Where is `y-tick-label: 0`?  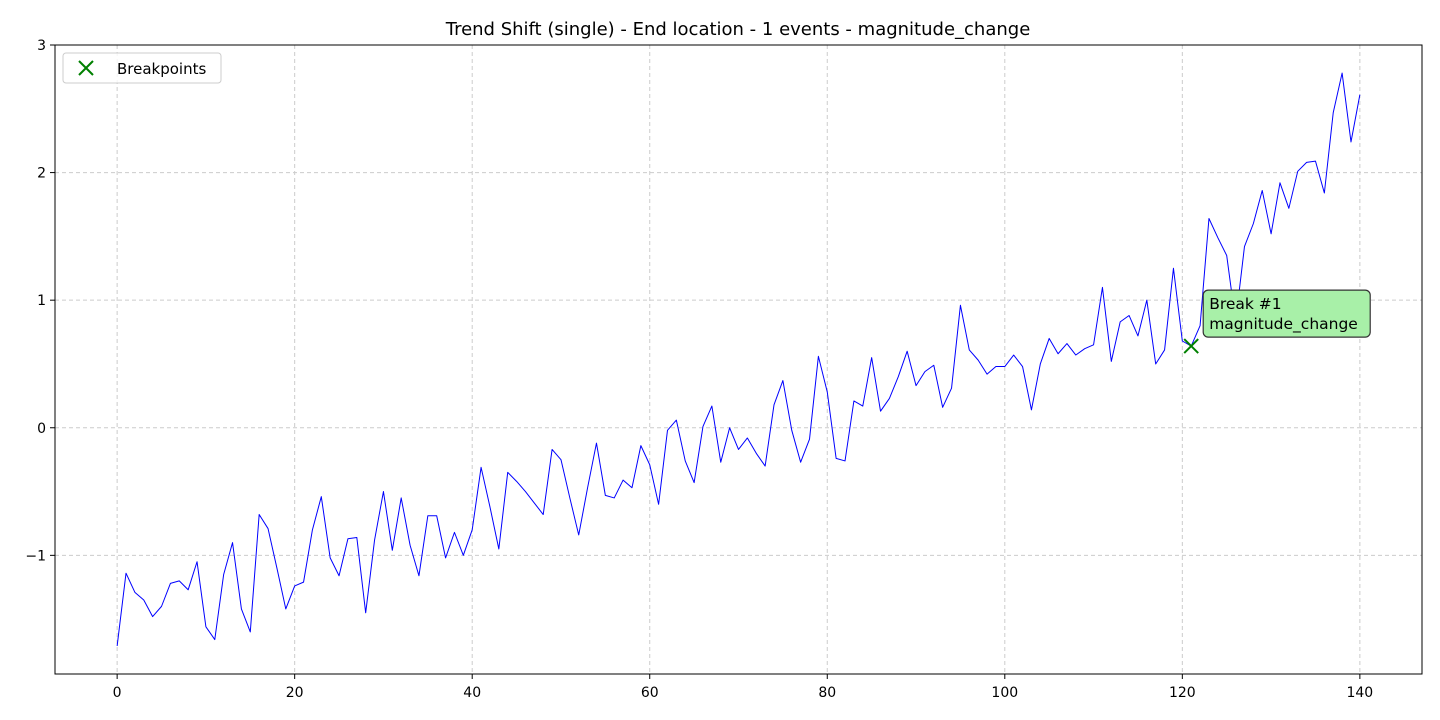
y-tick-label: 0 is located at coordinates (41, 429).